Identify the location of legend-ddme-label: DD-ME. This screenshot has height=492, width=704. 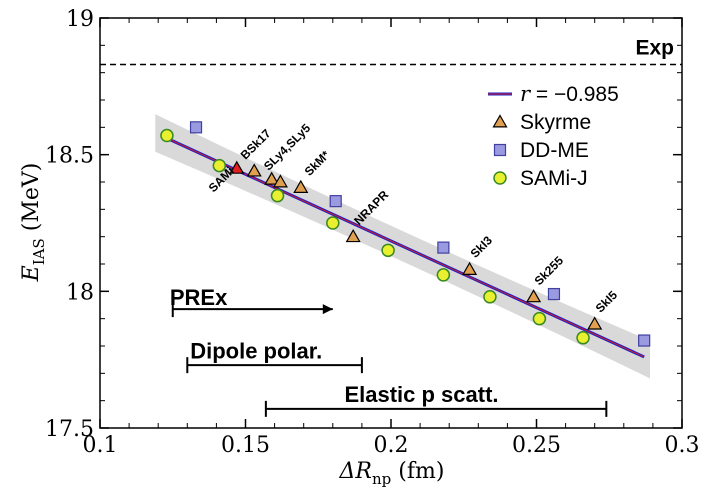
(554, 150).